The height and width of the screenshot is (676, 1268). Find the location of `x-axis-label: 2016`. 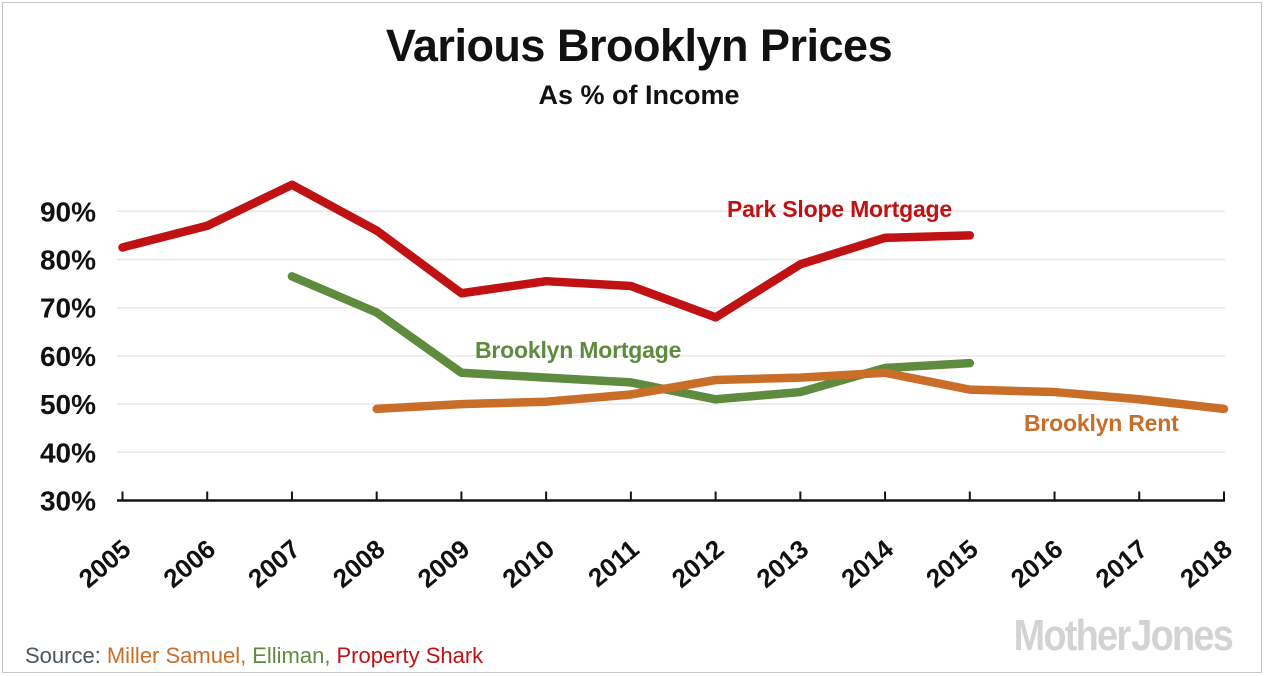

x-axis-label: 2016 is located at coordinates (1037, 564).